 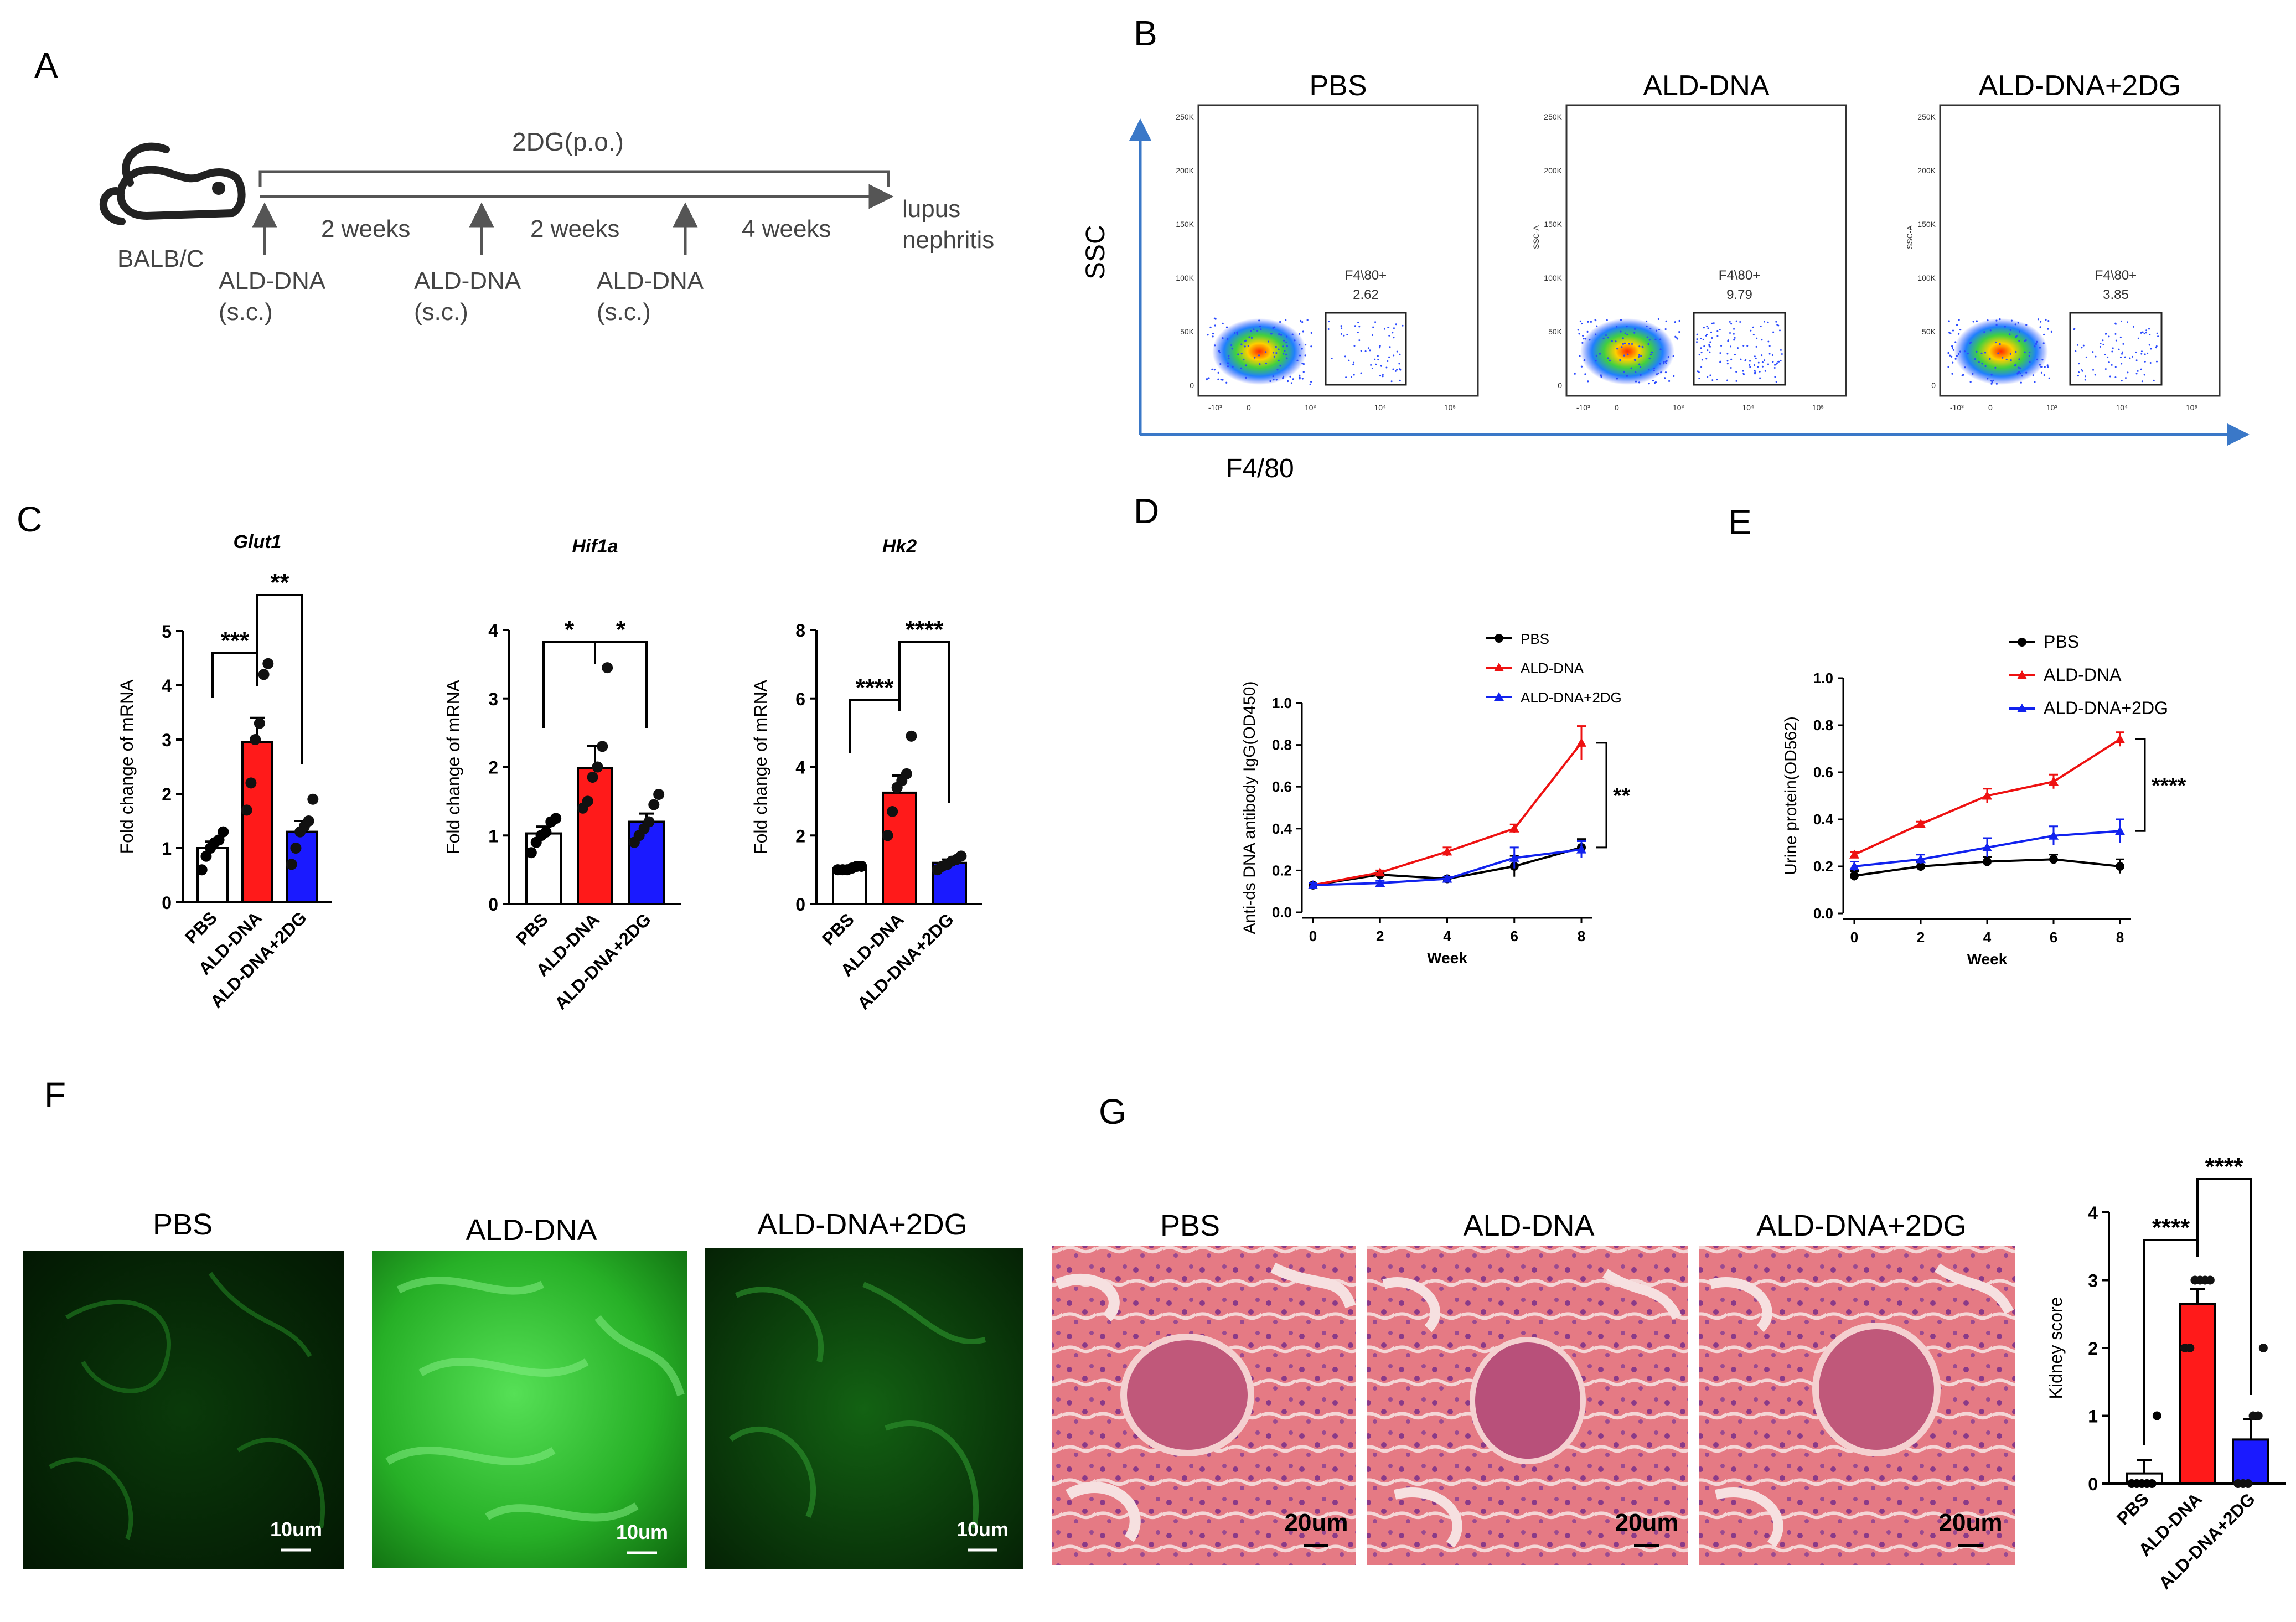 What do you see at coordinates (760, 766) in the screenshot?
I see `hk2-ylabel: Fold change of mRNA` at bounding box center [760, 766].